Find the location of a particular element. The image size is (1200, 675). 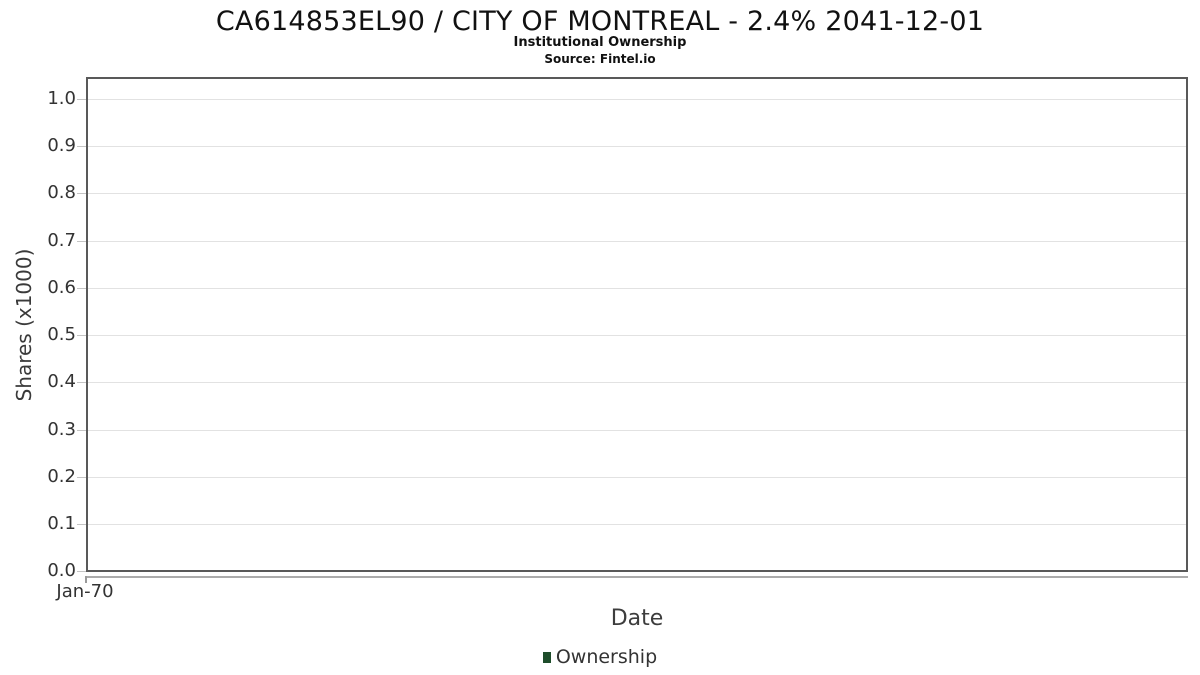

chart-source-note: Source: Fintel.io is located at coordinates (600, 59).